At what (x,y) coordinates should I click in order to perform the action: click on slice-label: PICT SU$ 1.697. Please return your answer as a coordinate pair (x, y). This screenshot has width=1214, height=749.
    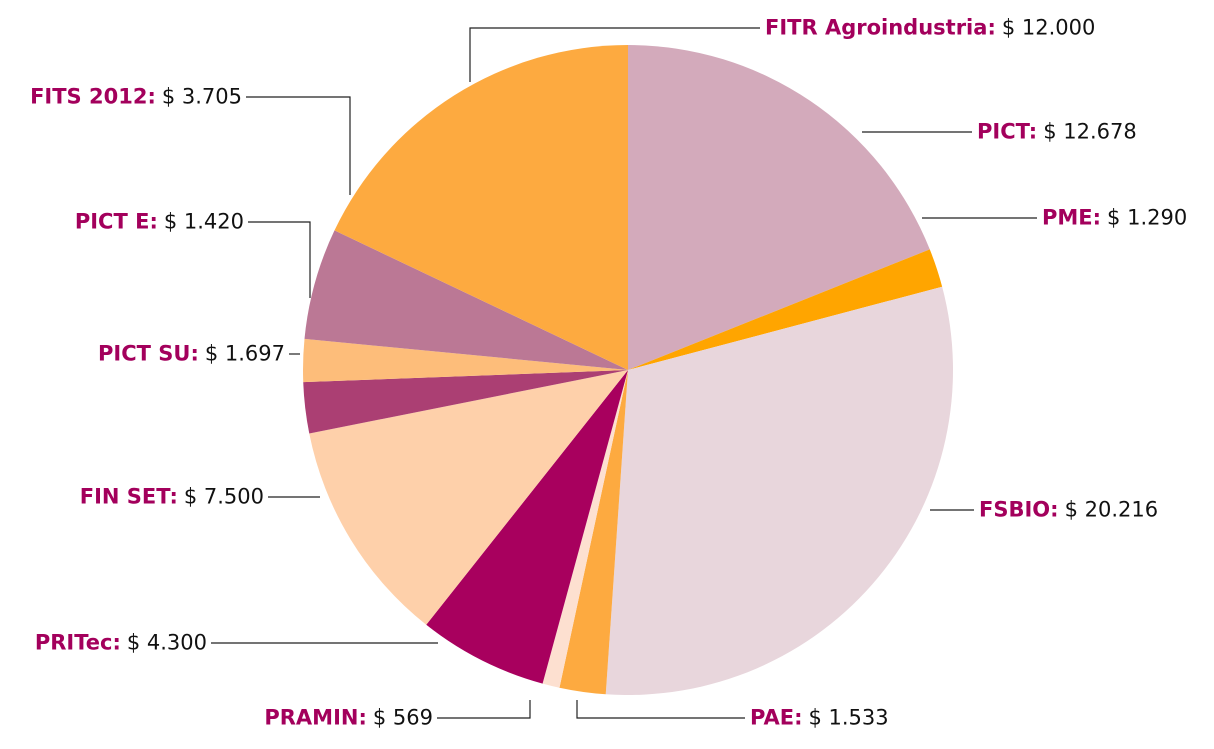
    Looking at the image, I should click on (191, 353).